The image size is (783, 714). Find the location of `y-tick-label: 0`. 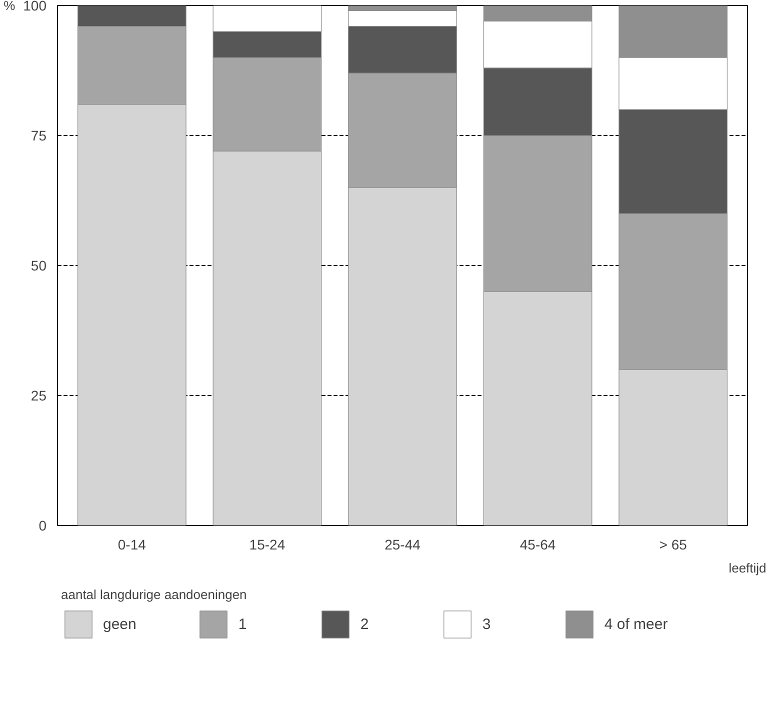

y-tick-label: 0 is located at coordinates (42, 526).